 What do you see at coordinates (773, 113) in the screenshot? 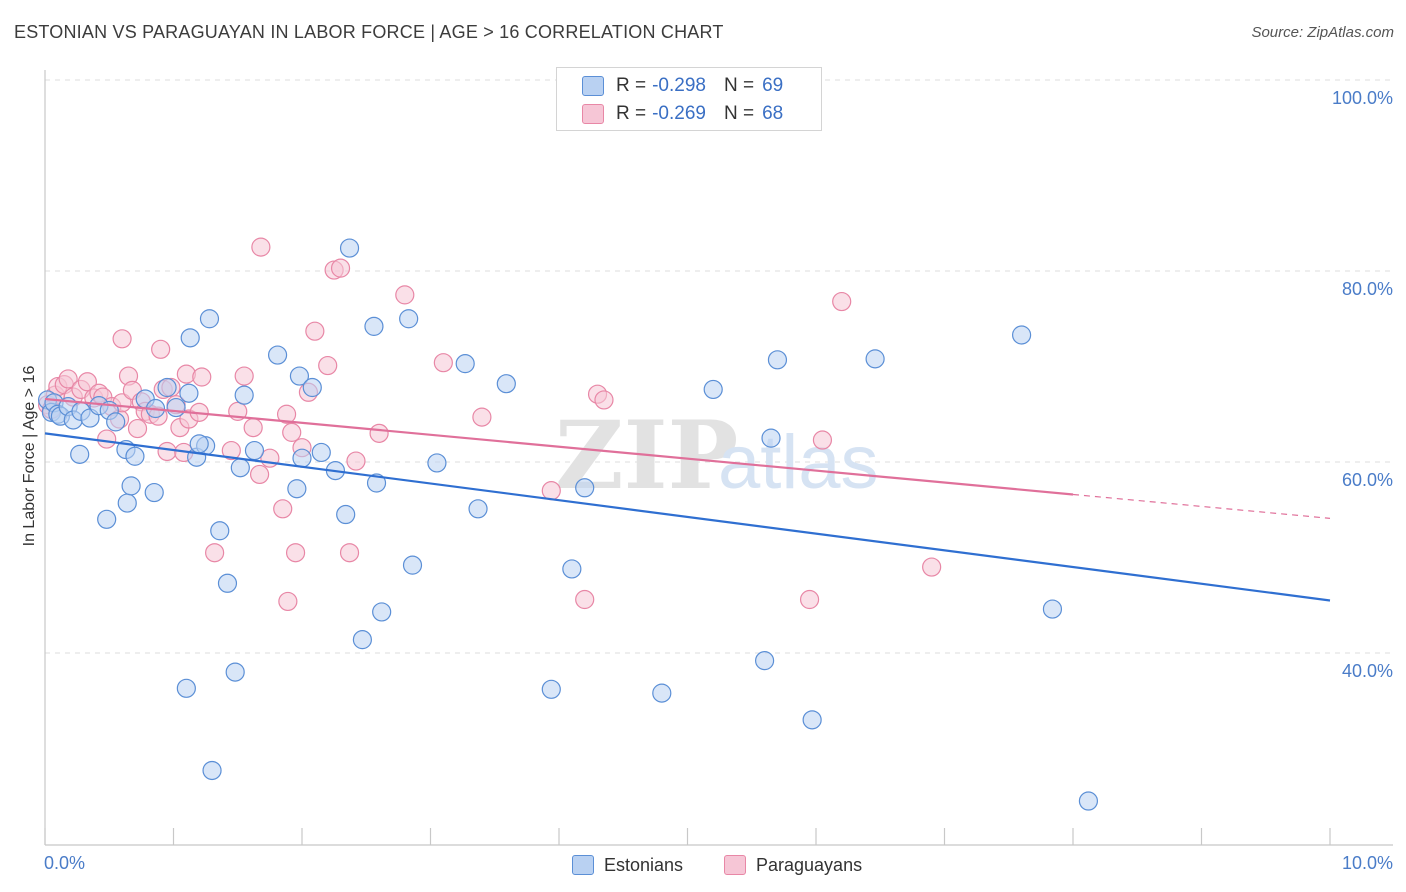
I see `legend-n-value-paraguayans: 68` at bounding box center [773, 113].